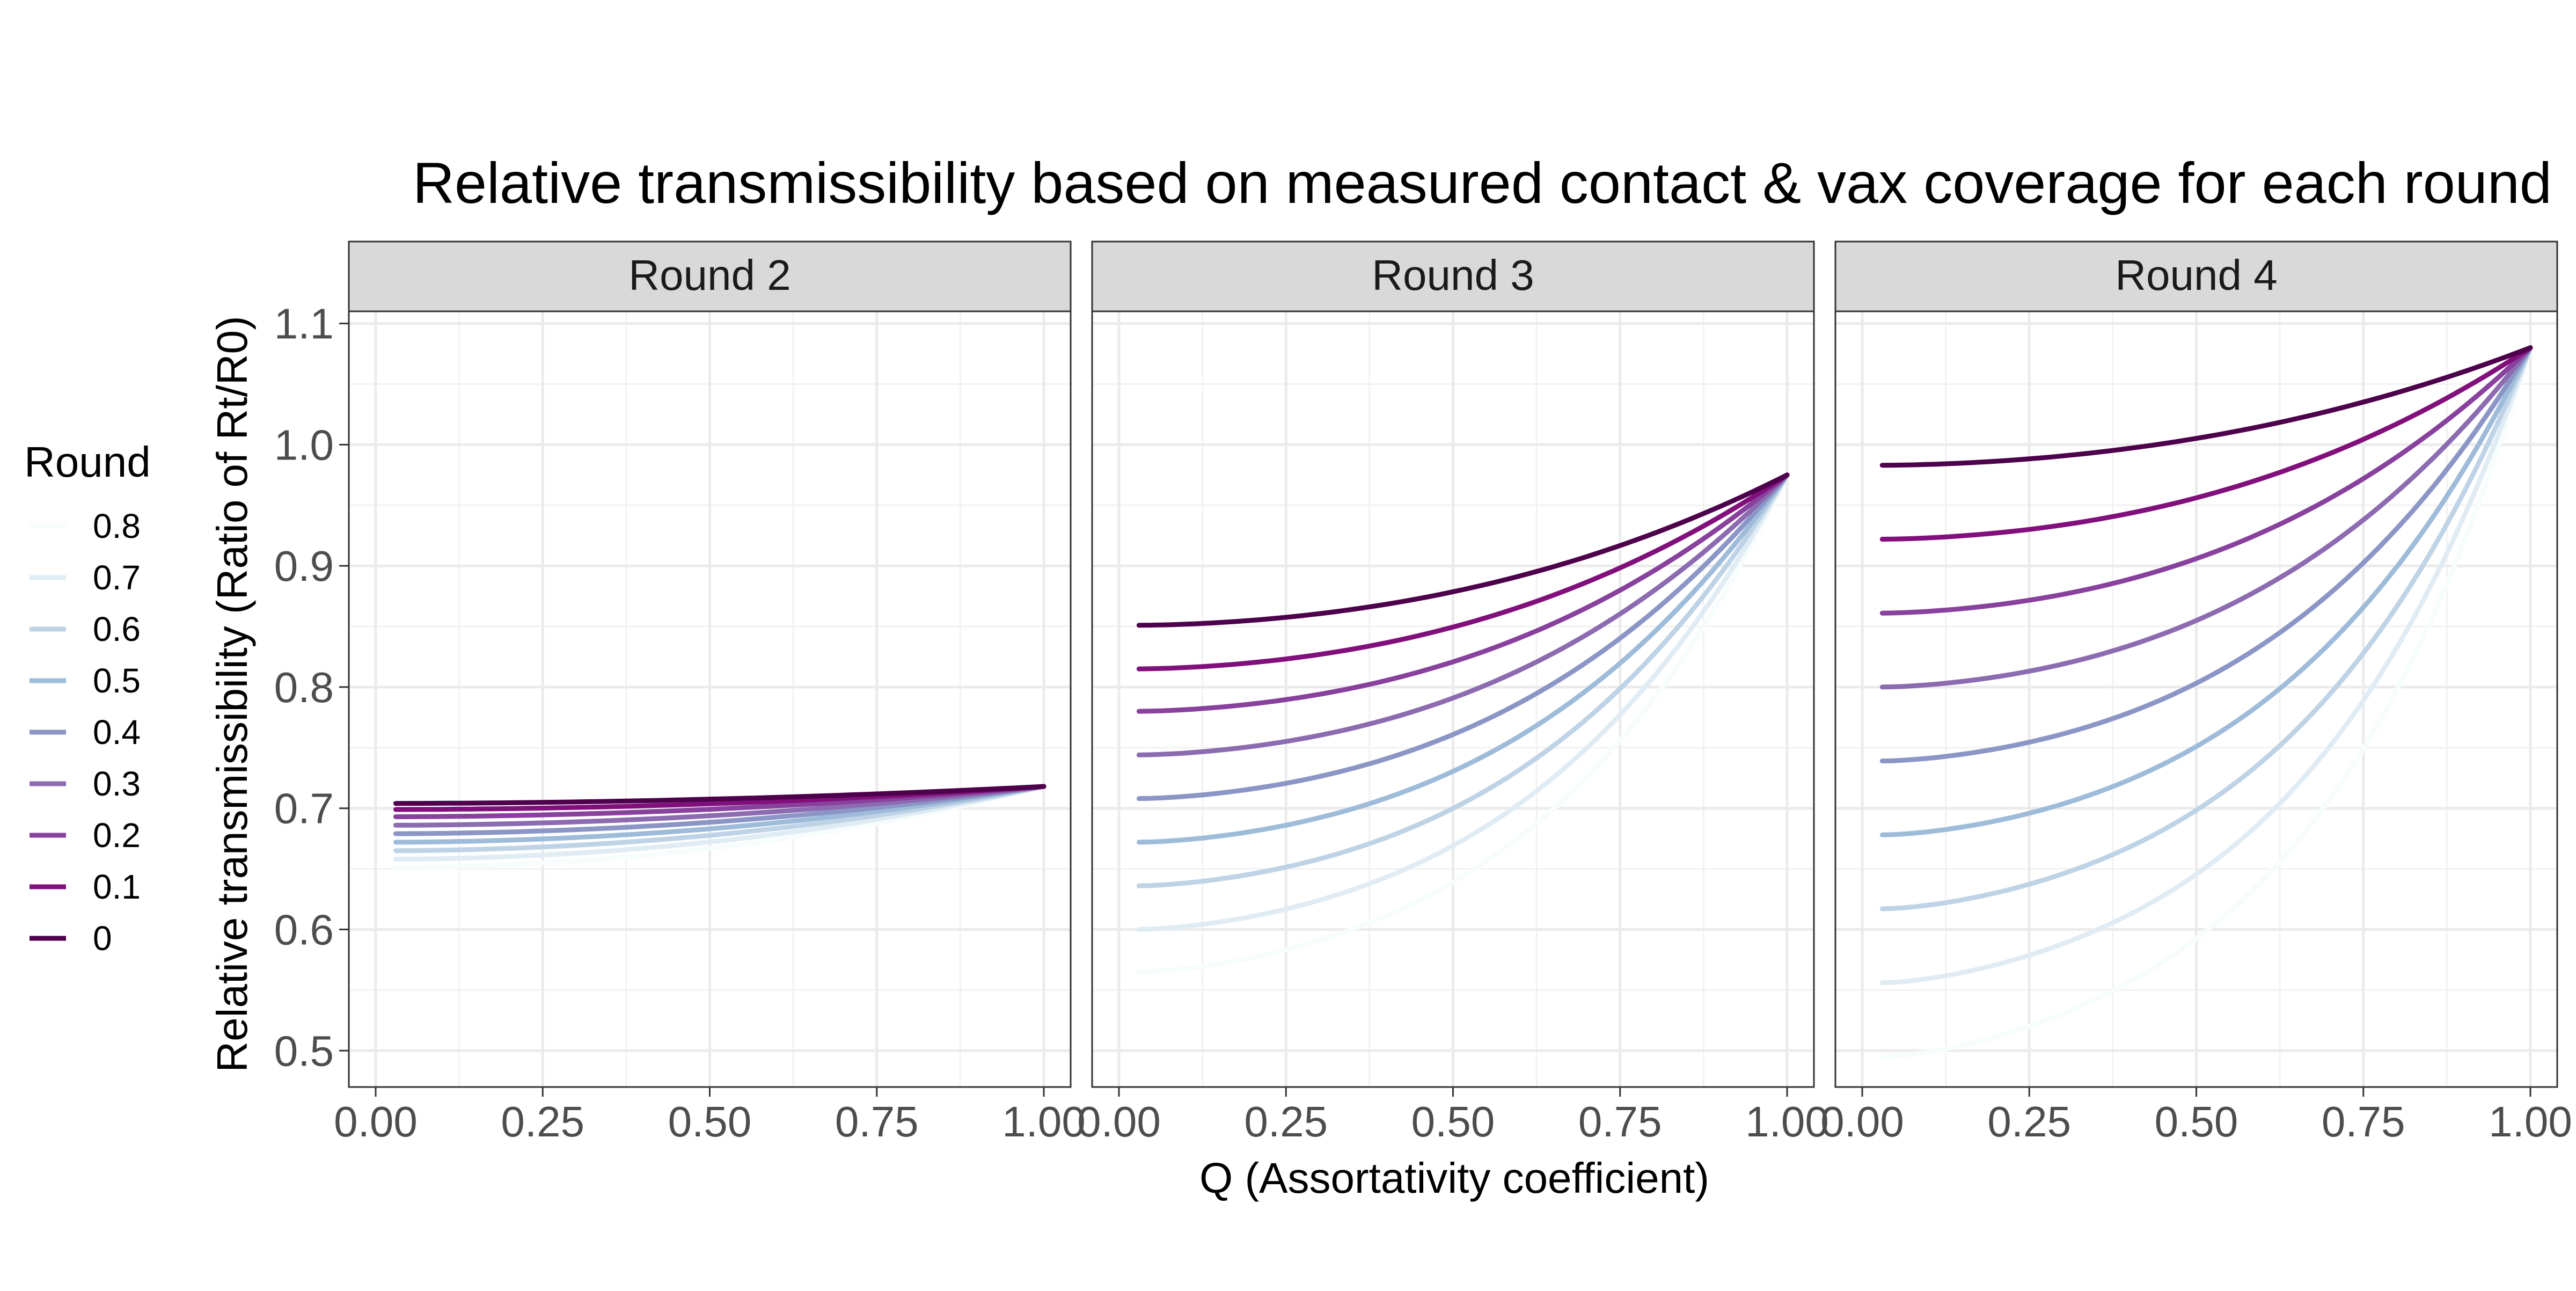 This screenshot has width=2576, height=1291. Describe the element at coordinates (117, 886) in the screenshot. I see `legend-label: 0.1` at that location.